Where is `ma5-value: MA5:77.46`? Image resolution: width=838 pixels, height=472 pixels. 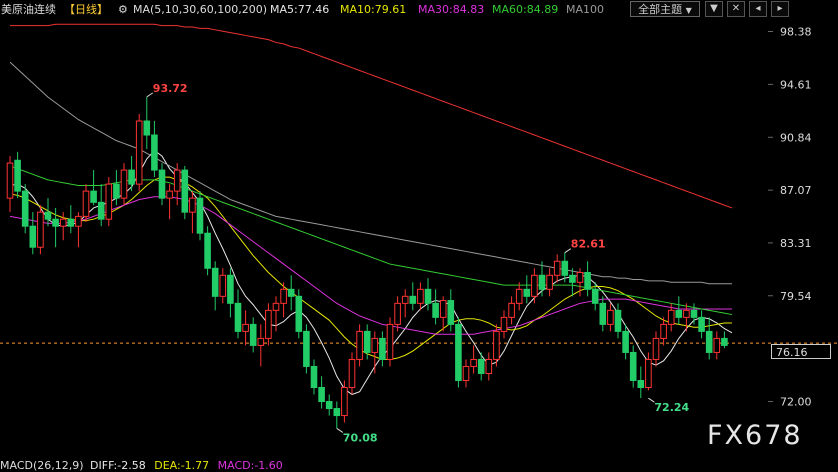 ma5-value: MA5:77.46 is located at coordinates (300, 9).